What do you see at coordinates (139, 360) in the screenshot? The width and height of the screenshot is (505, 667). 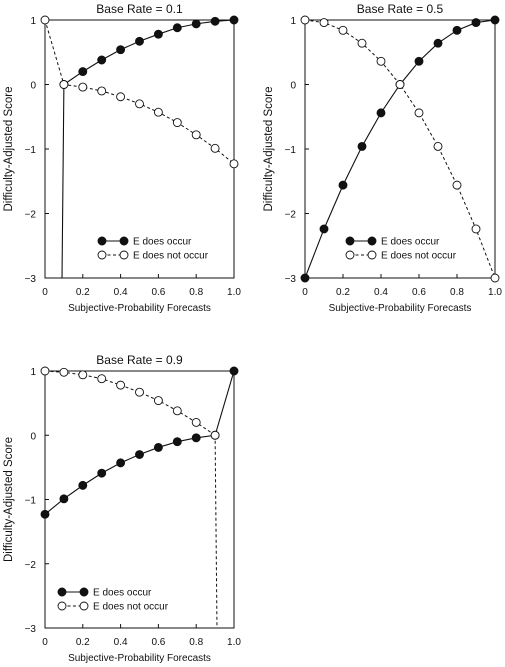 I see `chart-title: Base Rate = 0.9` at bounding box center [139, 360].